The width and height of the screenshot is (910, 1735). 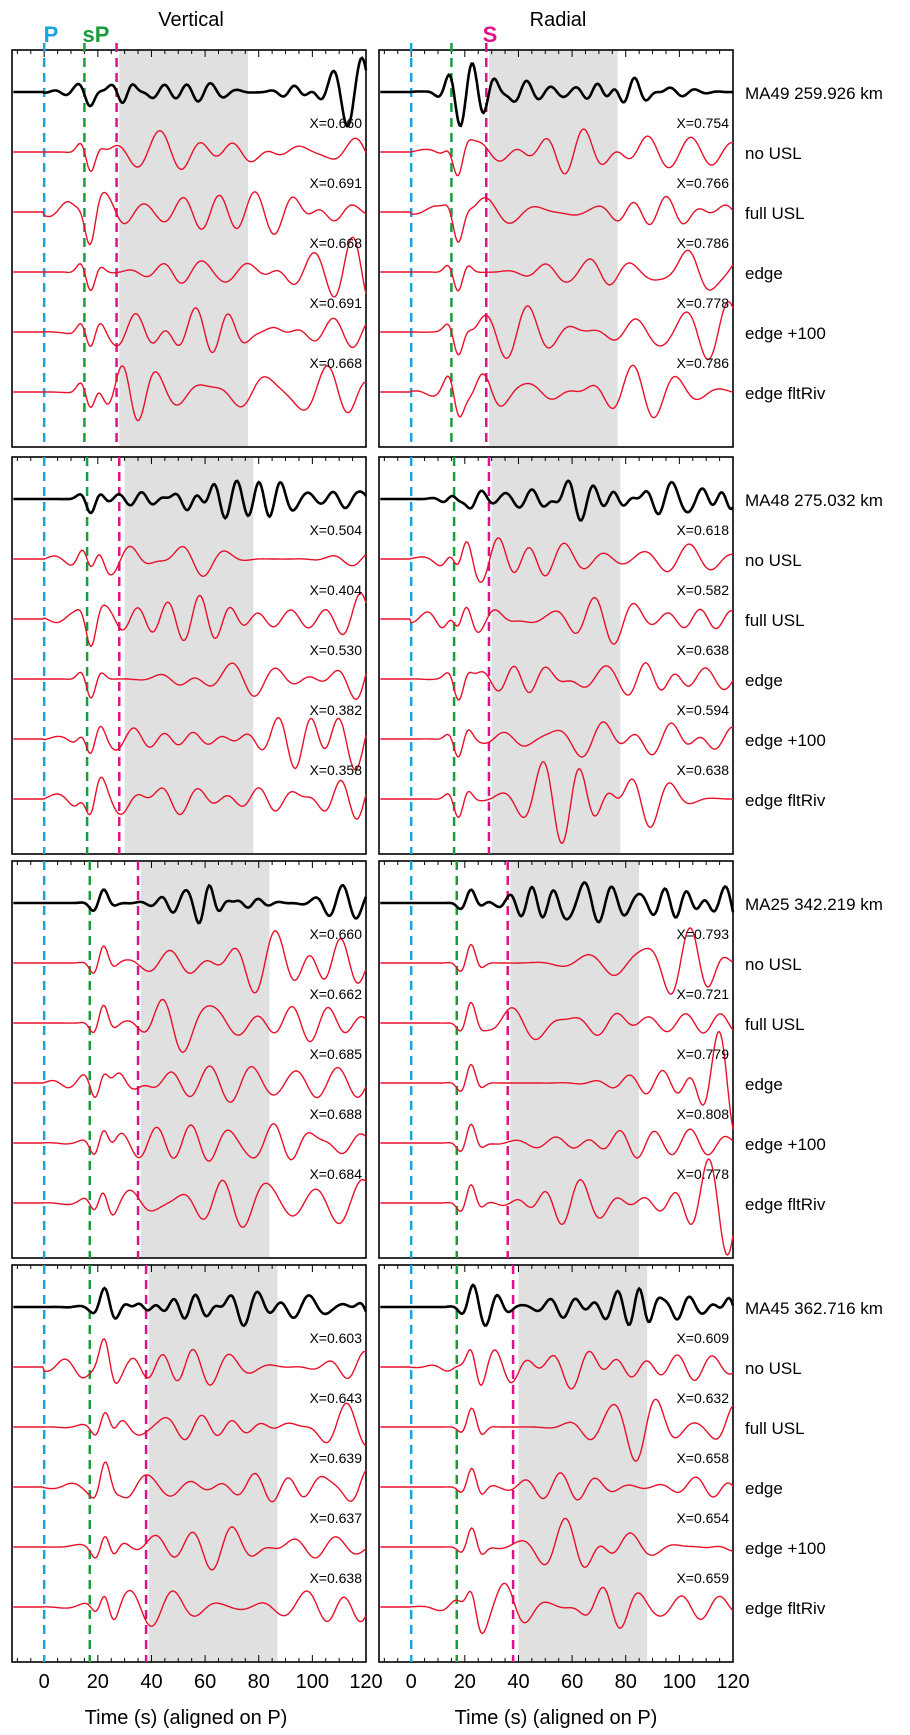 I want to click on x-tick-label: 40, so click(x=151, y=1682).